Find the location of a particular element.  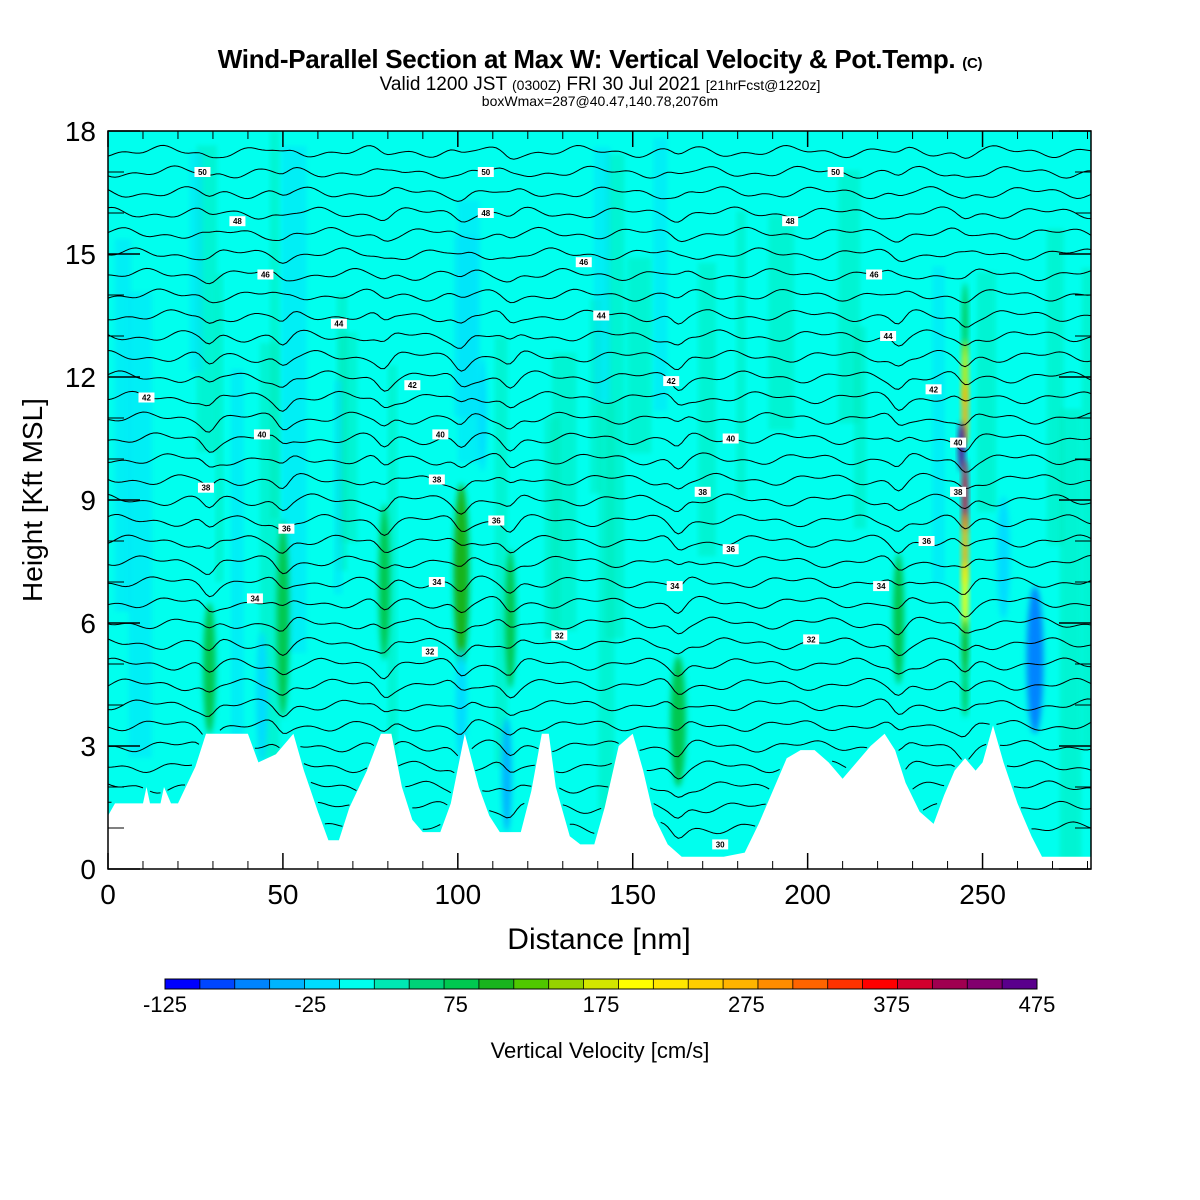

chart-subtitle-box: boxWmax=287@40.47,140.78,2076m is located at coordinates (600, 101).